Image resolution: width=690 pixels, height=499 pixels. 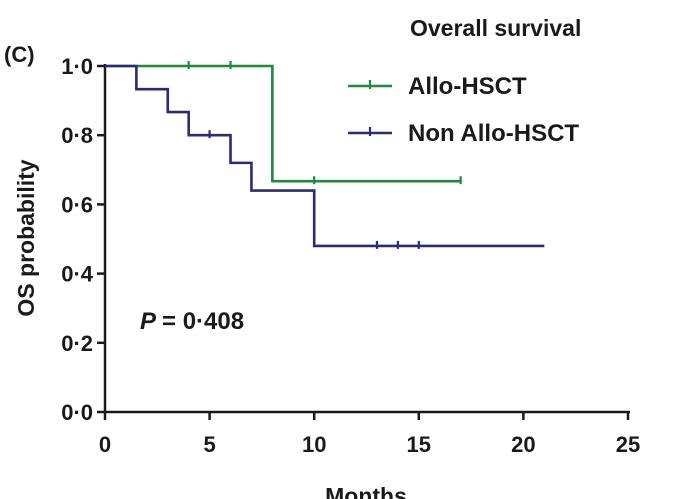 What do you see at coordinates (366, 491) in the screenshot?
I see `x-axis-title: Months` at bounding box center [366, 491].